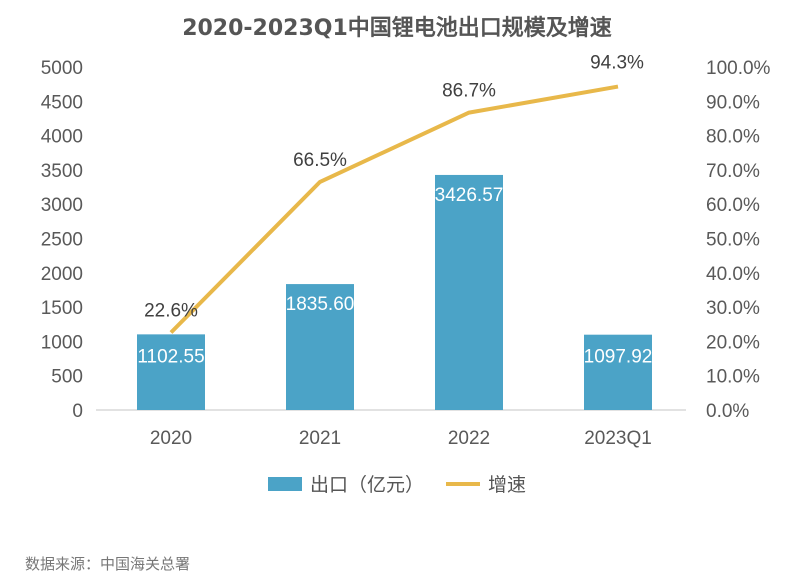 The height and width of the screenshot is (588, 794). What do you see at coordinates (62, 137) in the screenshot?
I see `left-tick-label: 4000` at bounding box center [62, 137].